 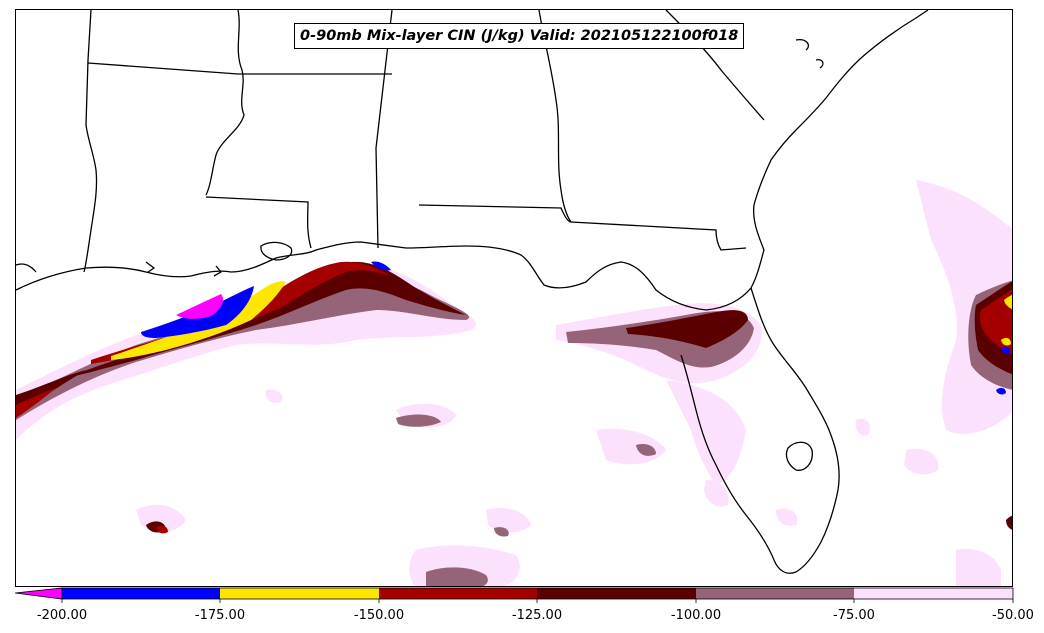 I want to click on cin-magenta-areas, so click(x=199, y=306).